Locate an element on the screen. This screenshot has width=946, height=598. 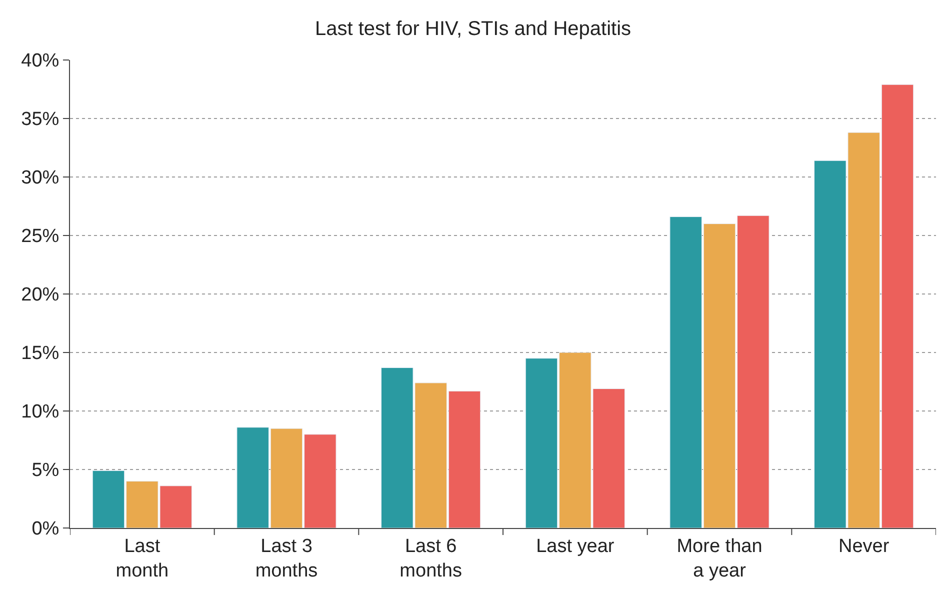
x-tick-label: Last 6 months is located at coordinates (431, 559).